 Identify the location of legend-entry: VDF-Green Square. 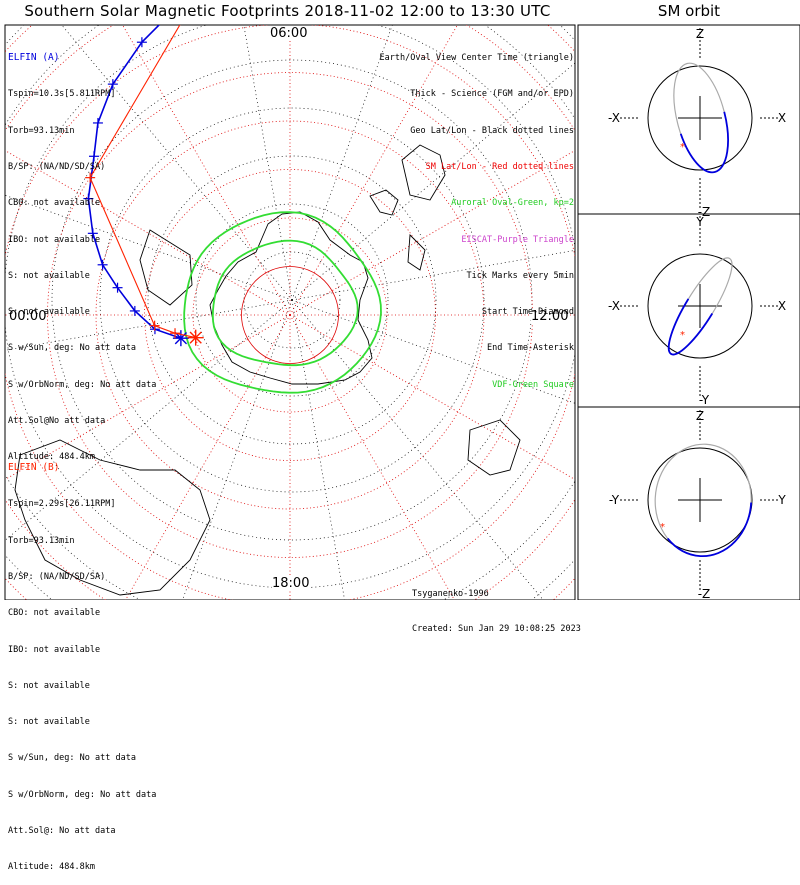
(533, 384).